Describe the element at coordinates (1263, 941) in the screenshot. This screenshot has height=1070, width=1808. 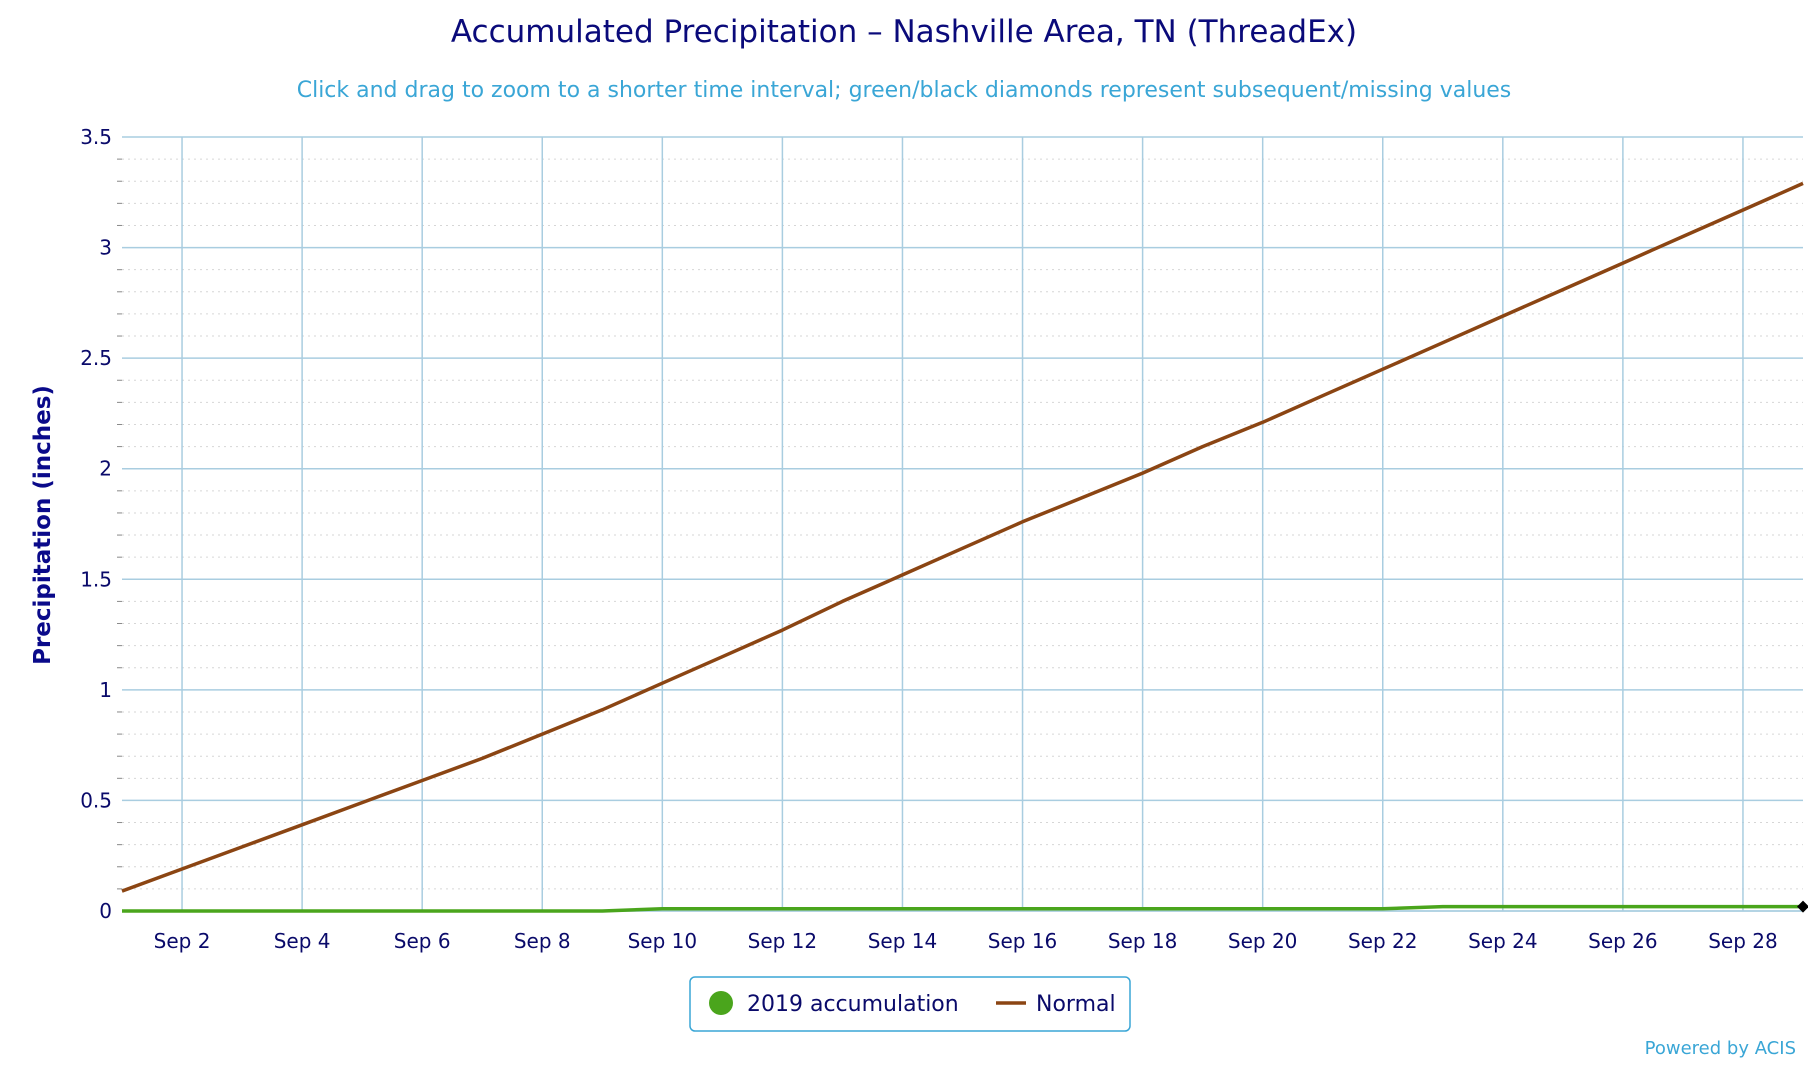
I see `x-tick-label: Sep 20` at that location.